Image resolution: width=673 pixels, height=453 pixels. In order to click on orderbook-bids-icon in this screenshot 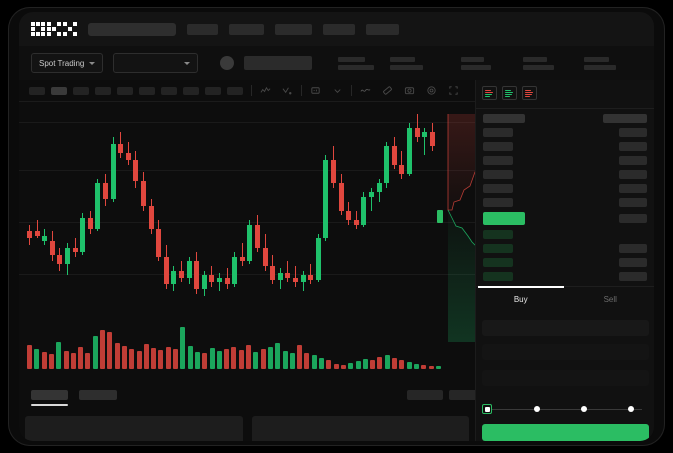, I will do `click(509, 93)`.